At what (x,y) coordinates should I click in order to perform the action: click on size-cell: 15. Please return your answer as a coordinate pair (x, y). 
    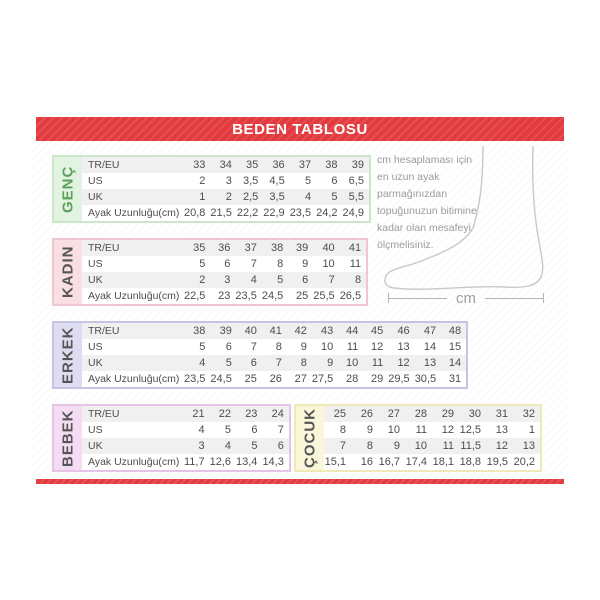
    Looking at the image, I should click on (455, 347).